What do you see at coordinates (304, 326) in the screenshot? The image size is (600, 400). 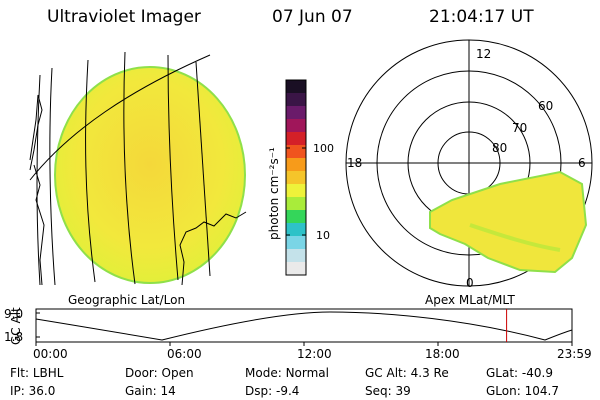 I see `altitude-curve` at bounding box center [304, 326].